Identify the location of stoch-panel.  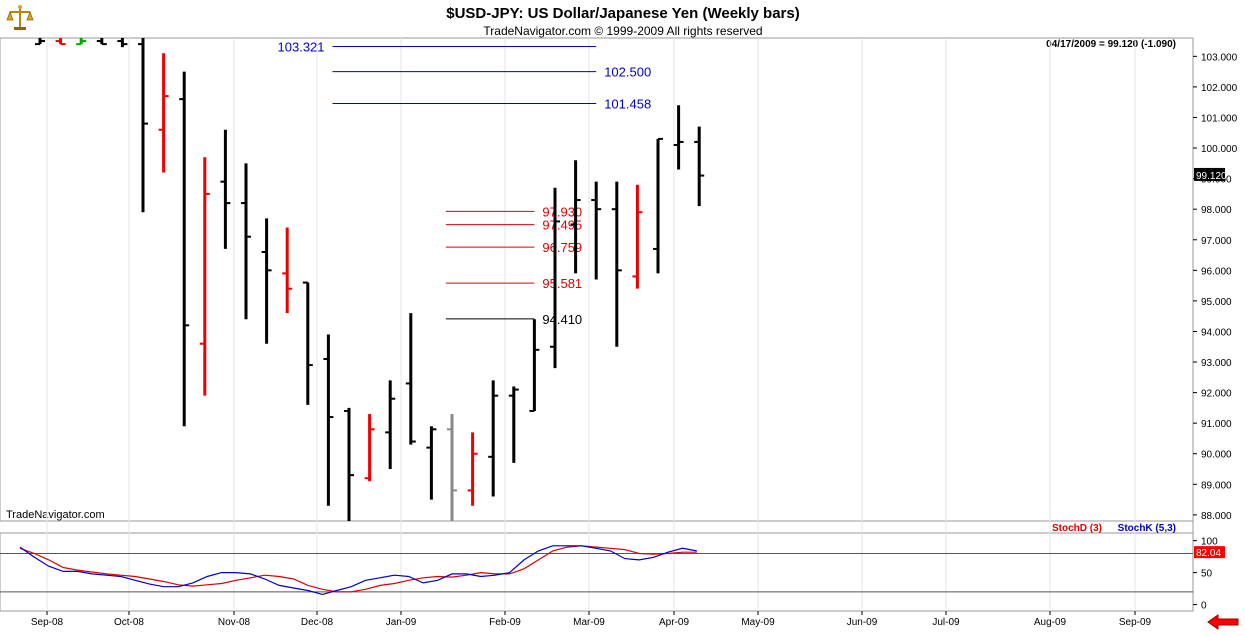
(597, 572).